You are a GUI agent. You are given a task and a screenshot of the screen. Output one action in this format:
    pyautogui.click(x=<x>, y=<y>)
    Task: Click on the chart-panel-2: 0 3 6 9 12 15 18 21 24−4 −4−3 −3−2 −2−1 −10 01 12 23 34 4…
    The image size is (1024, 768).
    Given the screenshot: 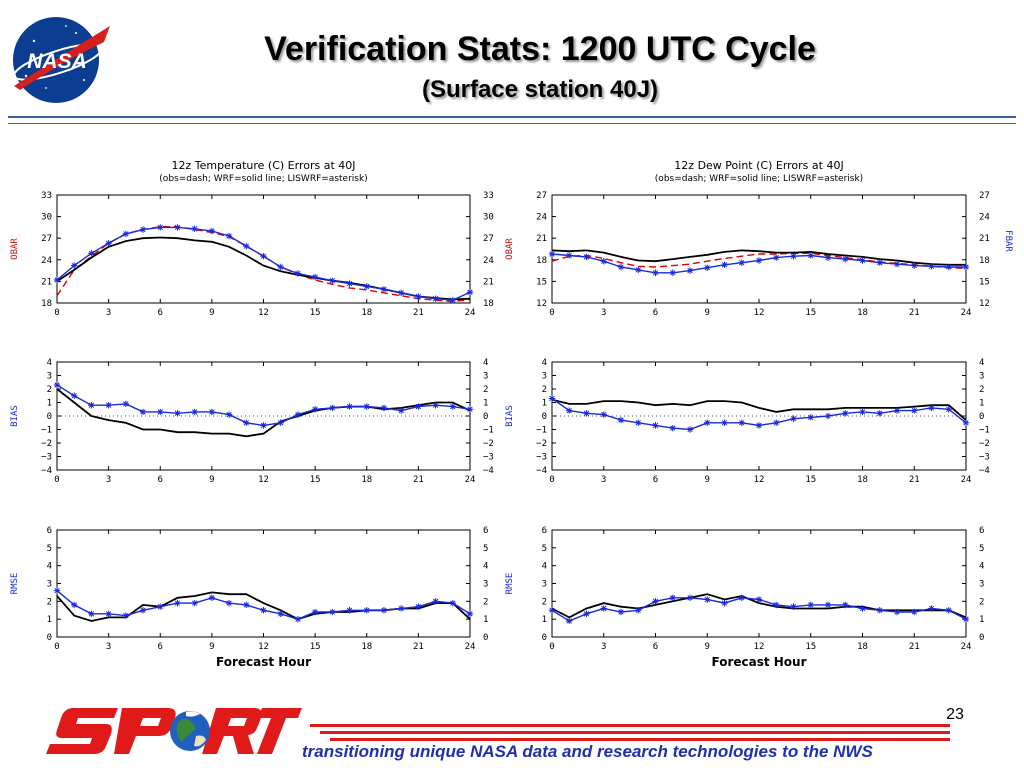 What is the action you would take?
    pyautogui.click(x=252, y=421)
    